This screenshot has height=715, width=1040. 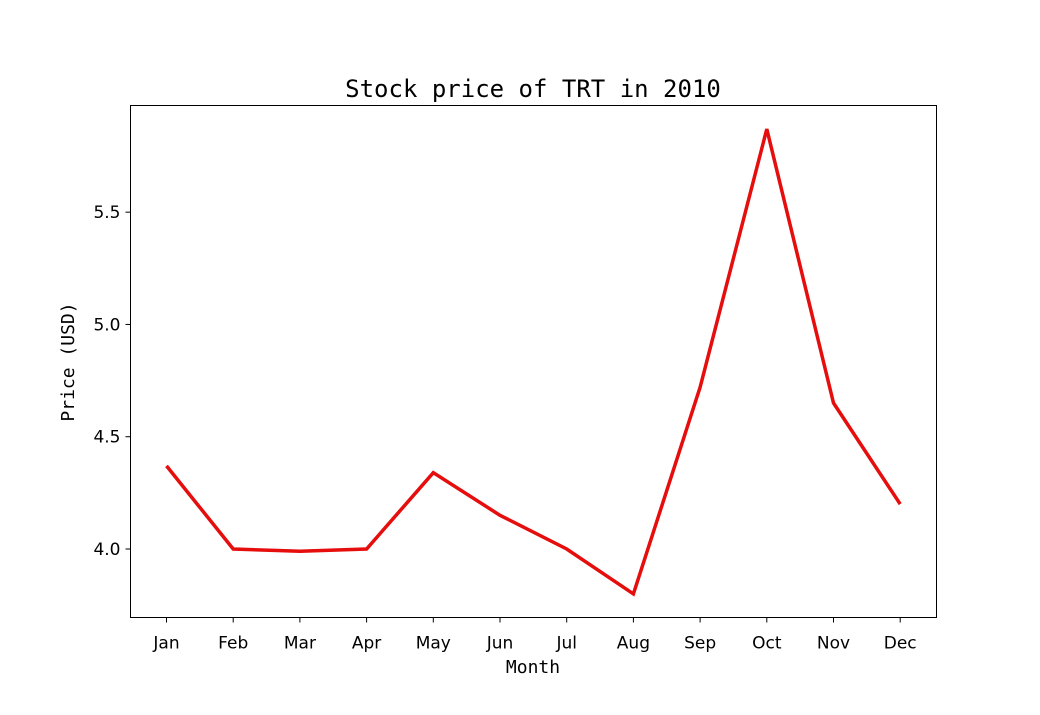 What do you see at coordinates (106, 213) in the screenshot?
I see `y-tick-label: 5.5` at bounding box center [106, 213].